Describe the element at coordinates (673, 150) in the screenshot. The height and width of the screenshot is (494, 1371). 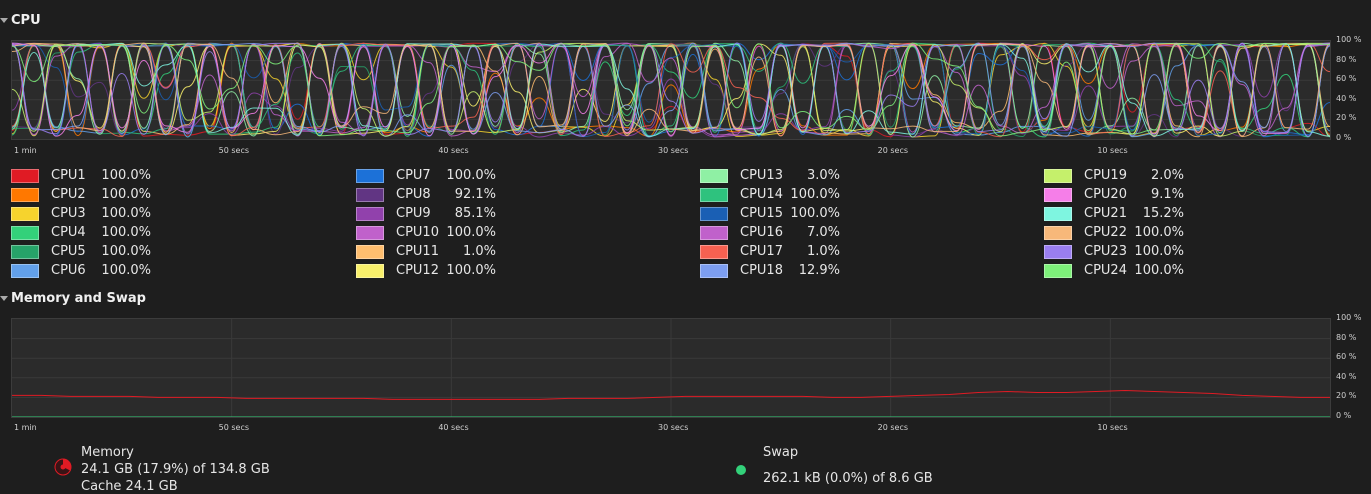
I see `cpu-x-axis-label: 30 secs` at that location.